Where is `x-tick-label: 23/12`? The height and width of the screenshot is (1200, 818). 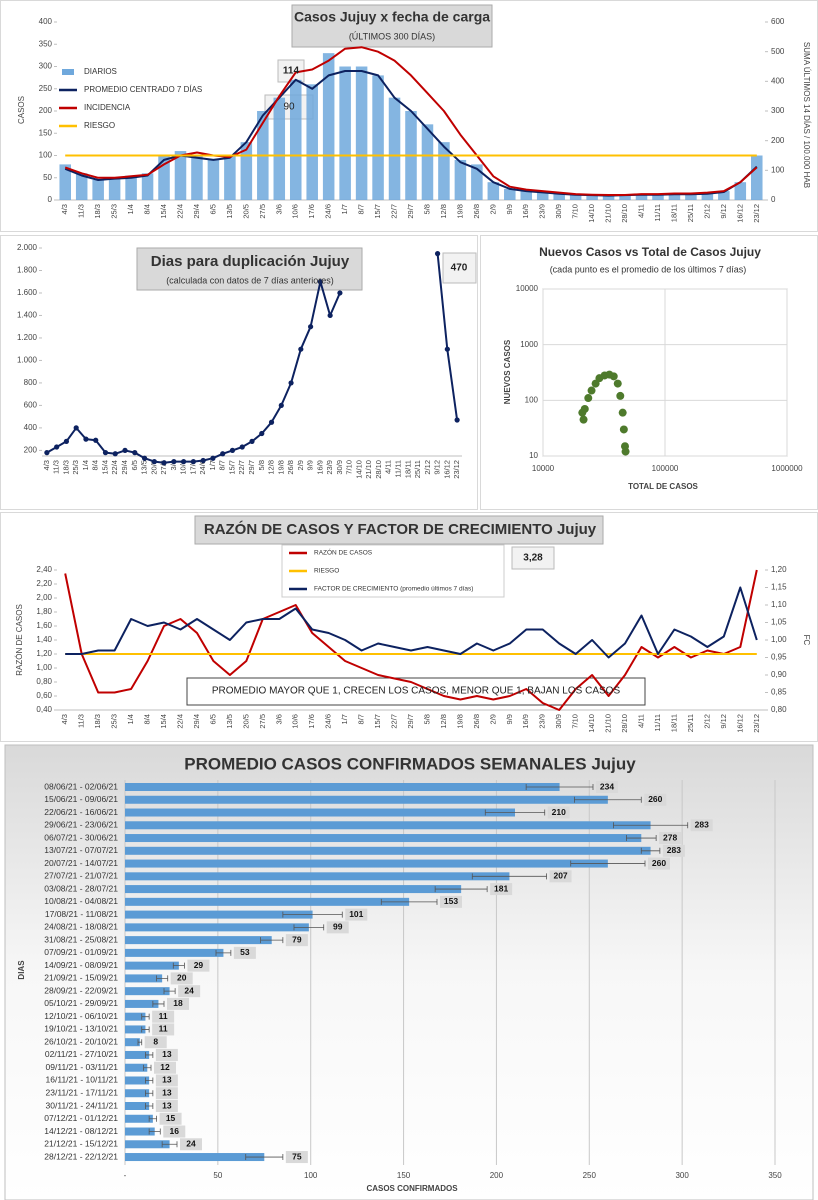 x-tick-label: 23/12 is located at coordinates (456, 469).